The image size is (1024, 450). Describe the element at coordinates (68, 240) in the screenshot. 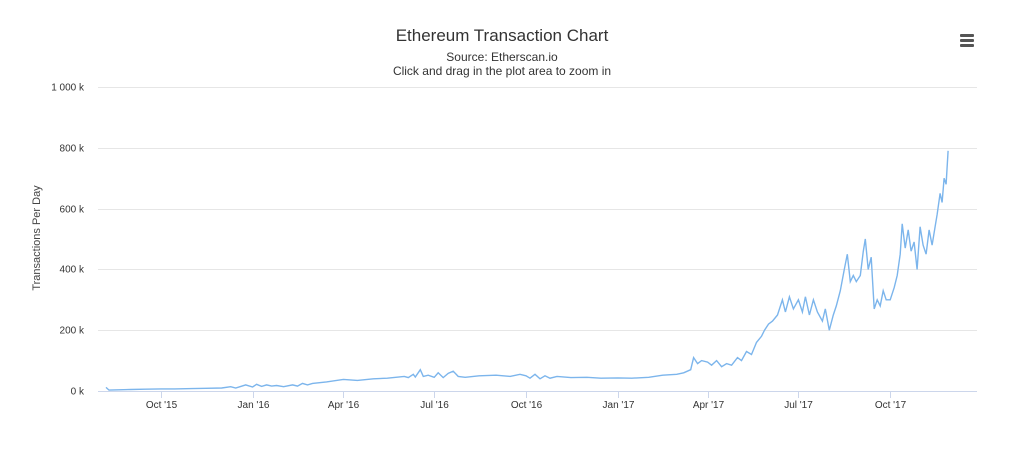

I see `y-axis-ticks: 0 k 200 k 400 k 600 k 800 k 1 000 k` at that location.